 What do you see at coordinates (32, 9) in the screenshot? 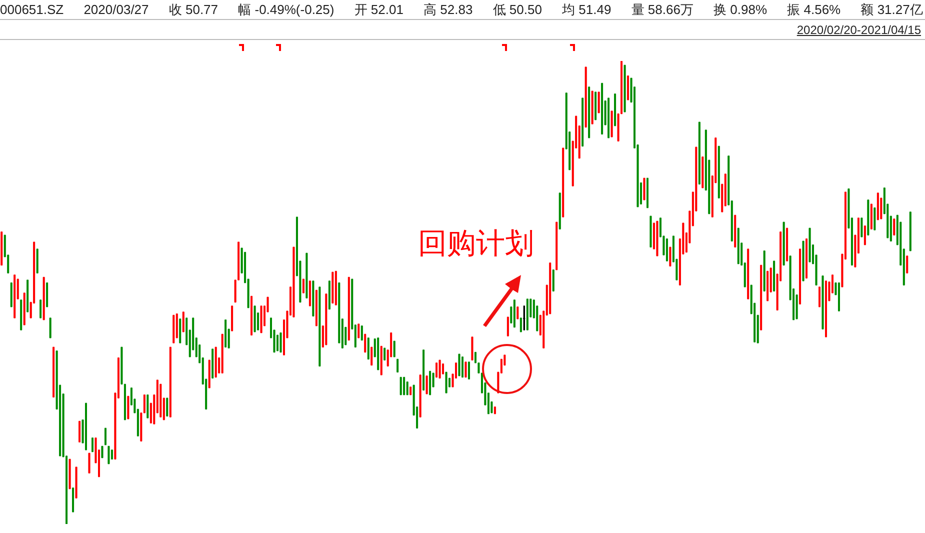
I see `chart-title: 000651.SZ` at bounding box center [32, 9].